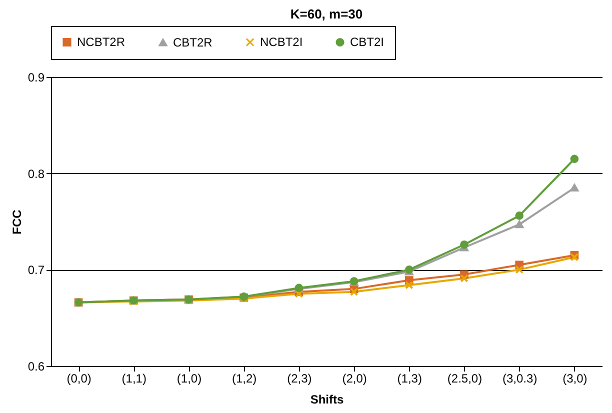 The image size is (612, 413). What do you see at coordinates (354, 379) in the screenshot?
I see `x-tick-label: (2,0)` at bounding box center [354, 379].